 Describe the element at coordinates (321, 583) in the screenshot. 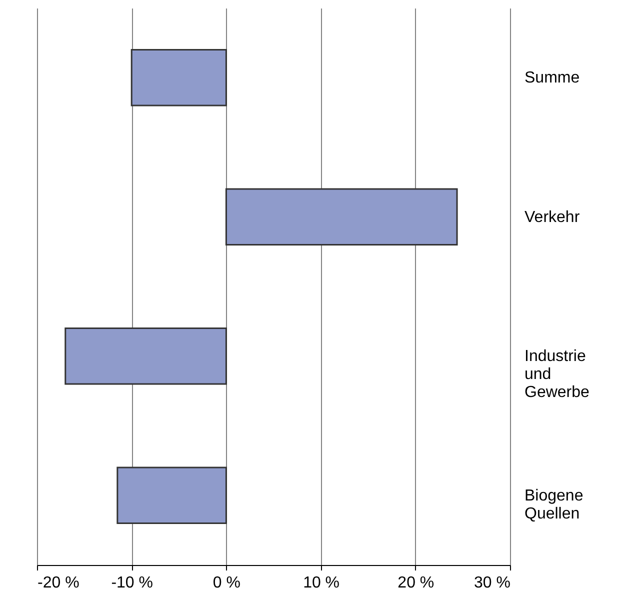

I see `x-tick-label: 10 %` at that location.